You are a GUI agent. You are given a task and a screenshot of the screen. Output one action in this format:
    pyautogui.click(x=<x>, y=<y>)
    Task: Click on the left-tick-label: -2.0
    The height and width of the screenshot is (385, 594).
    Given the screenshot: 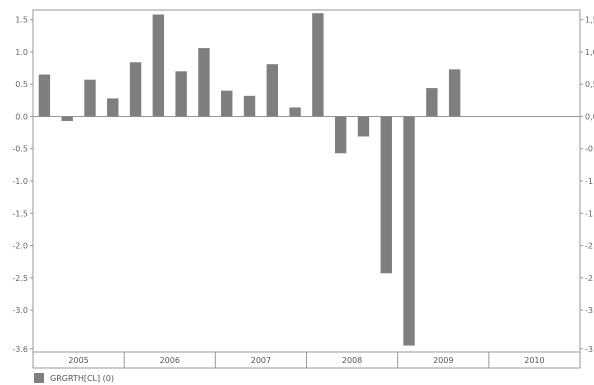 What is the action you would take?
    pyautogui.click(x=20, y=246)
    